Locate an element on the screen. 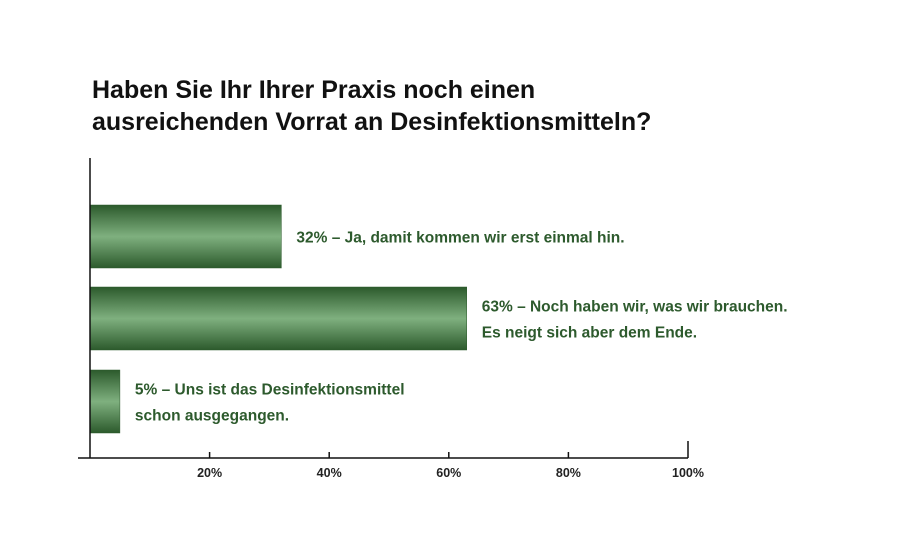 The image size is (920, 550). bar-3-label-line-1: 5% – Uns ist das Desinfektionsmittel is located at coordinates (270, 390).